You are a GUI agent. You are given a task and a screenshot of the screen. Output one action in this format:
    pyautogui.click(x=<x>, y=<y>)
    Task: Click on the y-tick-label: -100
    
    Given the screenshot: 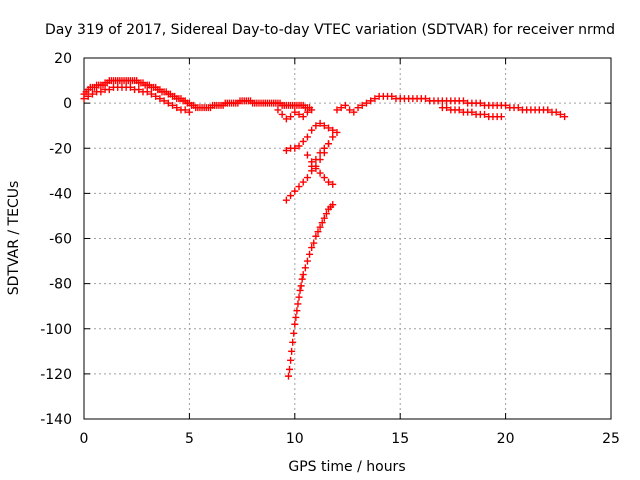 What is the action you would take?
    pyautogui.click(x=56, y=330)
    